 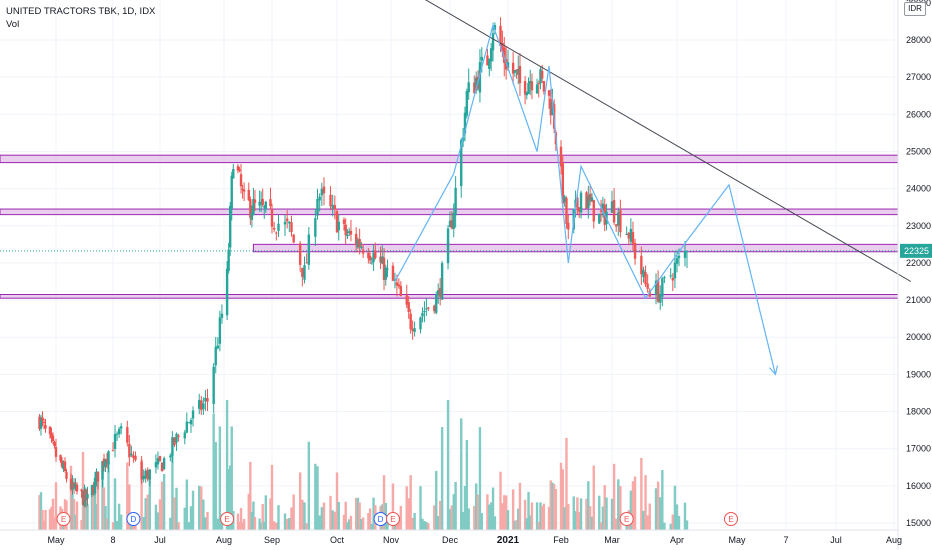 I want to click on volume-label: Vol, so click(x=13, y=24).